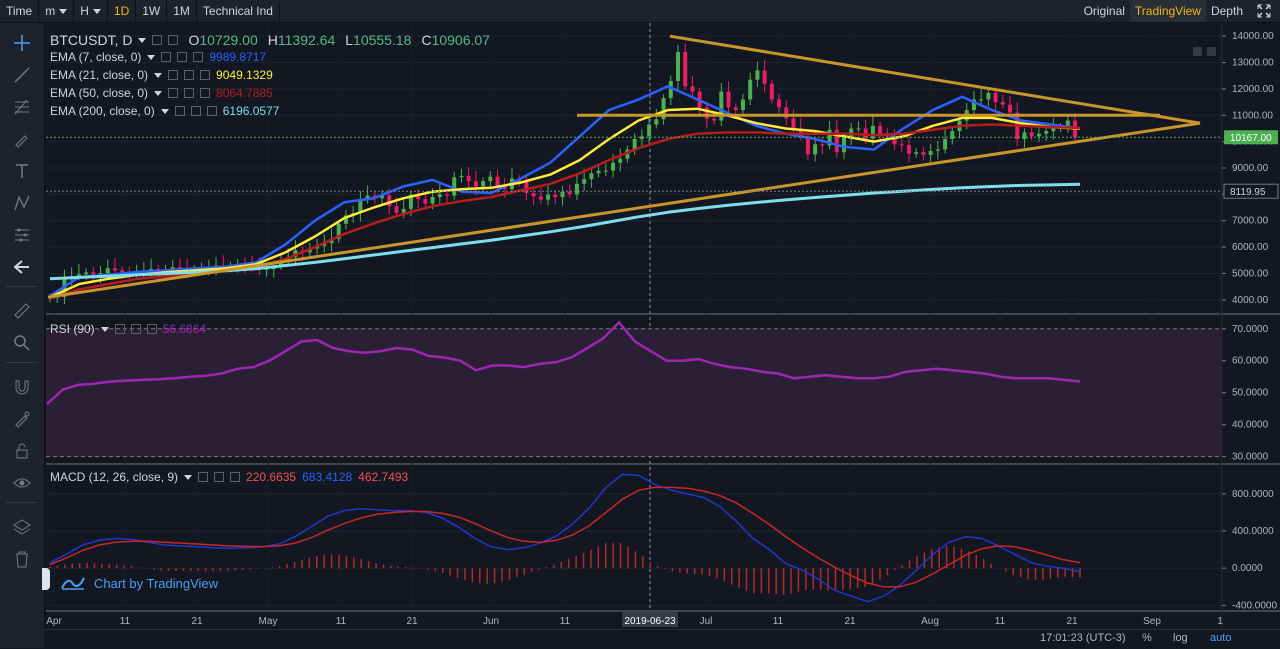 This screenshot has width=1280, height=649. I want to click on macd-line-value: 683.4128, so click(327, 477).